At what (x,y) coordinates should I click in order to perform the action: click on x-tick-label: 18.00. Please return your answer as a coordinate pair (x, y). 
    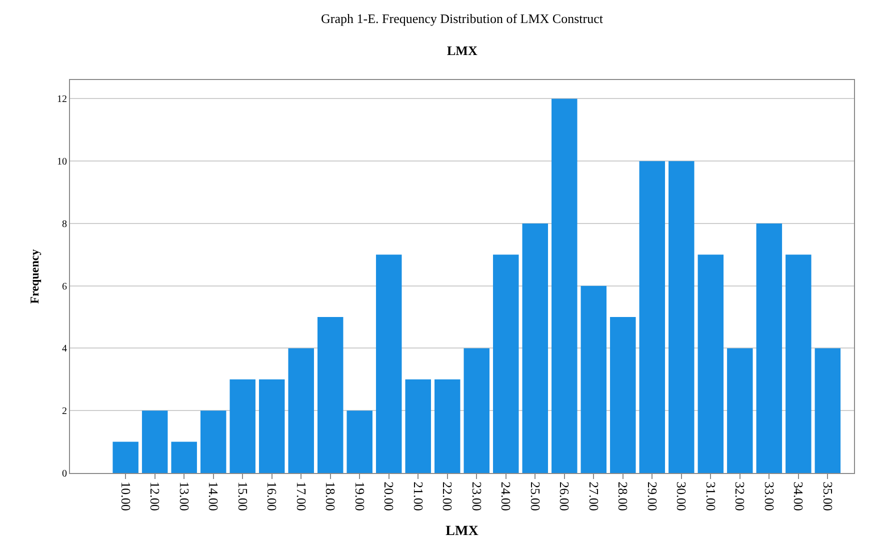
    Looking at the image, I should click on (330, 496).